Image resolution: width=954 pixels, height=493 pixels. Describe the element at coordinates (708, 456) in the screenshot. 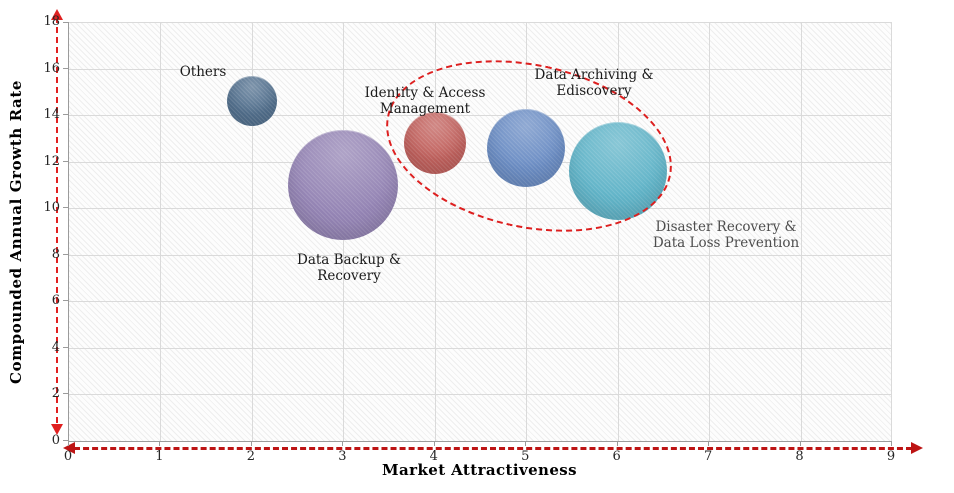

I see `x-tick-label: 7` at that location.